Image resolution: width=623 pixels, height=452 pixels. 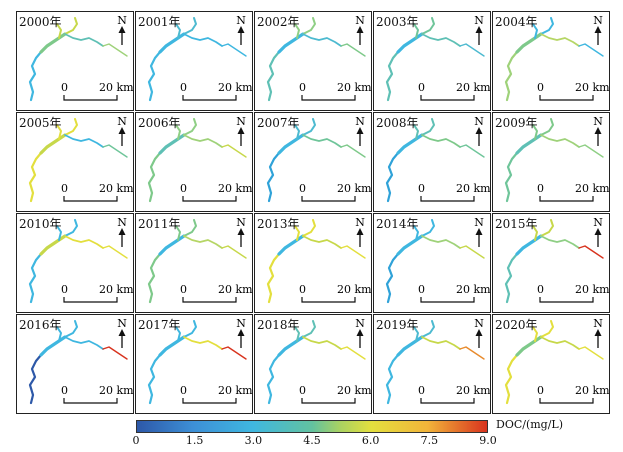 What do you see at coordinates (194, 61) in the screenshot?
I see `map-panel: 2001年 N 0 20 km` at bounding box center [194, 61].